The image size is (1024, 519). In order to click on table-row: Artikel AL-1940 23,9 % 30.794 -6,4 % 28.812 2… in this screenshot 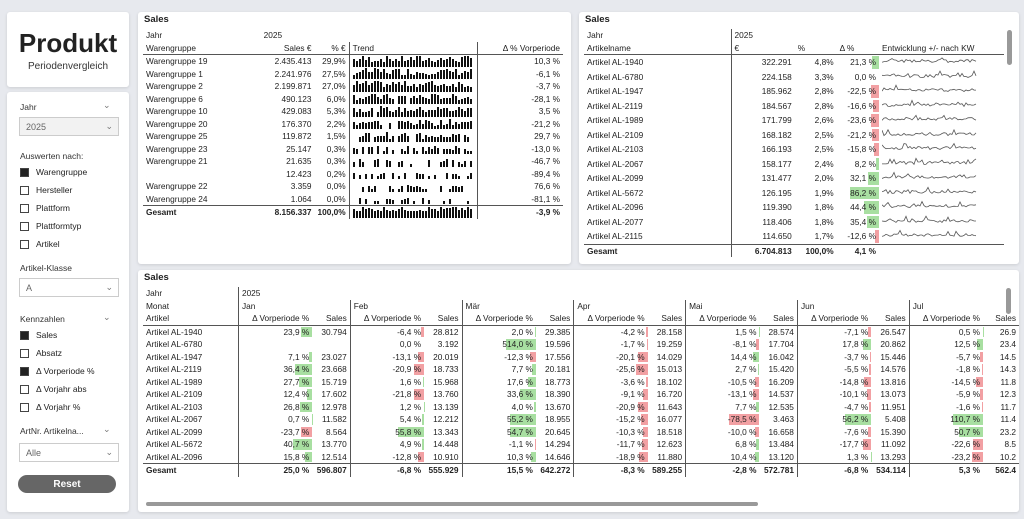, I will do `click(581, 331)`.